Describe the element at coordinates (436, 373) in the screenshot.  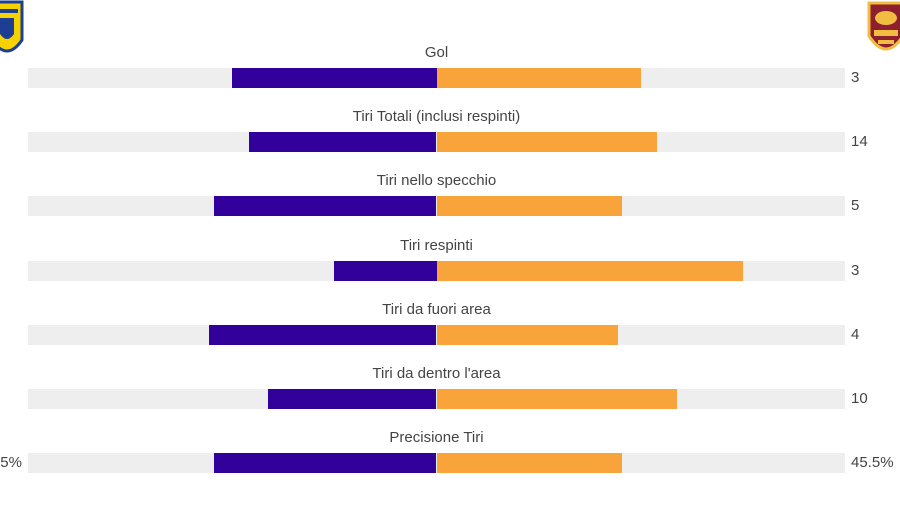
I see `stat-label: Tiri da dentro l'area` at that location.